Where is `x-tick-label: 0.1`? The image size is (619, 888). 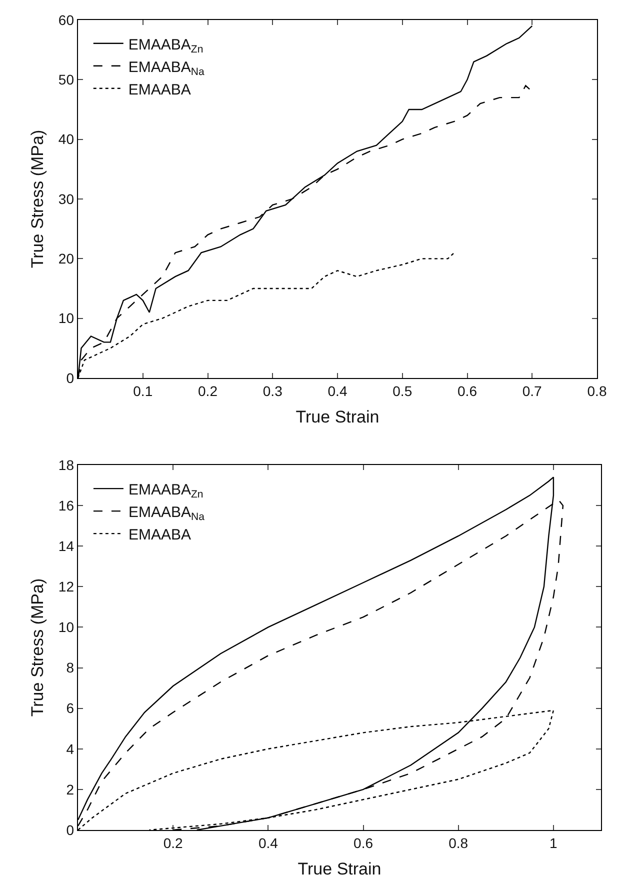 x-tick-label: 0.1 is located at coordinates (143, 391).